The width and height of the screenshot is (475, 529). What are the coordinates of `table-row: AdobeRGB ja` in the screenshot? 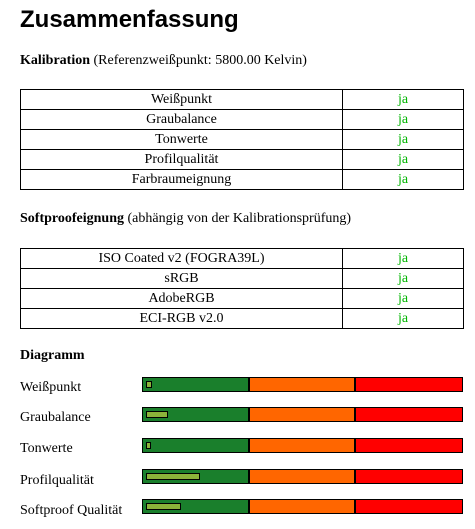 It's located at (242, 298).